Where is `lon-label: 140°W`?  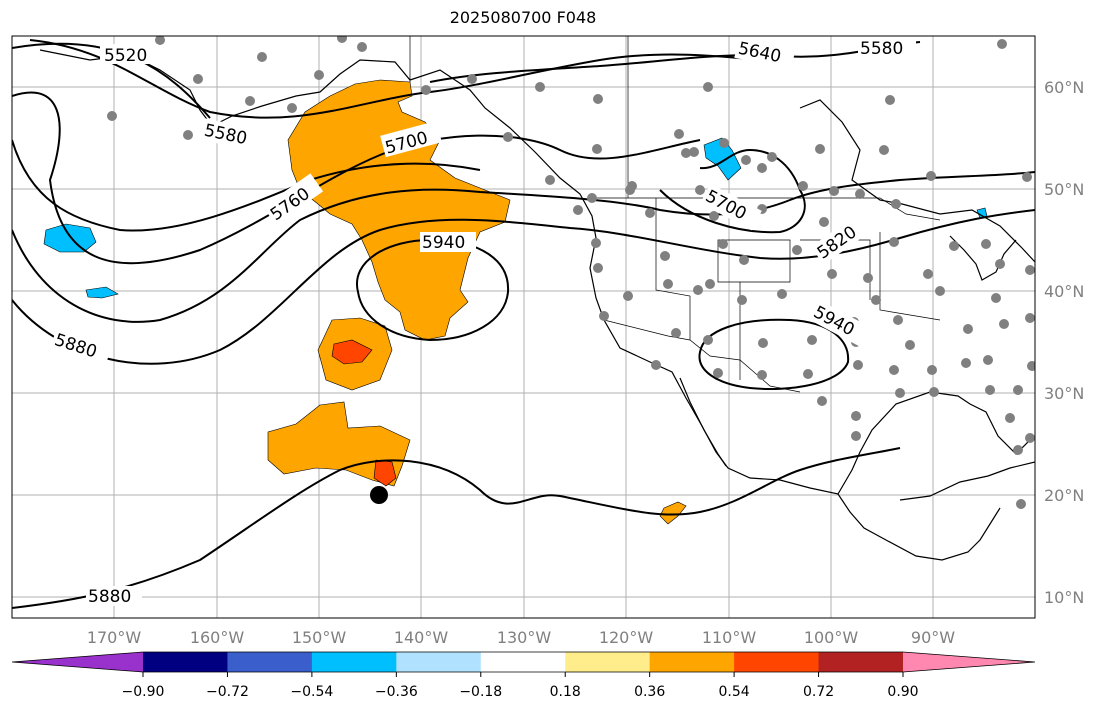 lon-label: 140°W is located at coordinates (421, 637).